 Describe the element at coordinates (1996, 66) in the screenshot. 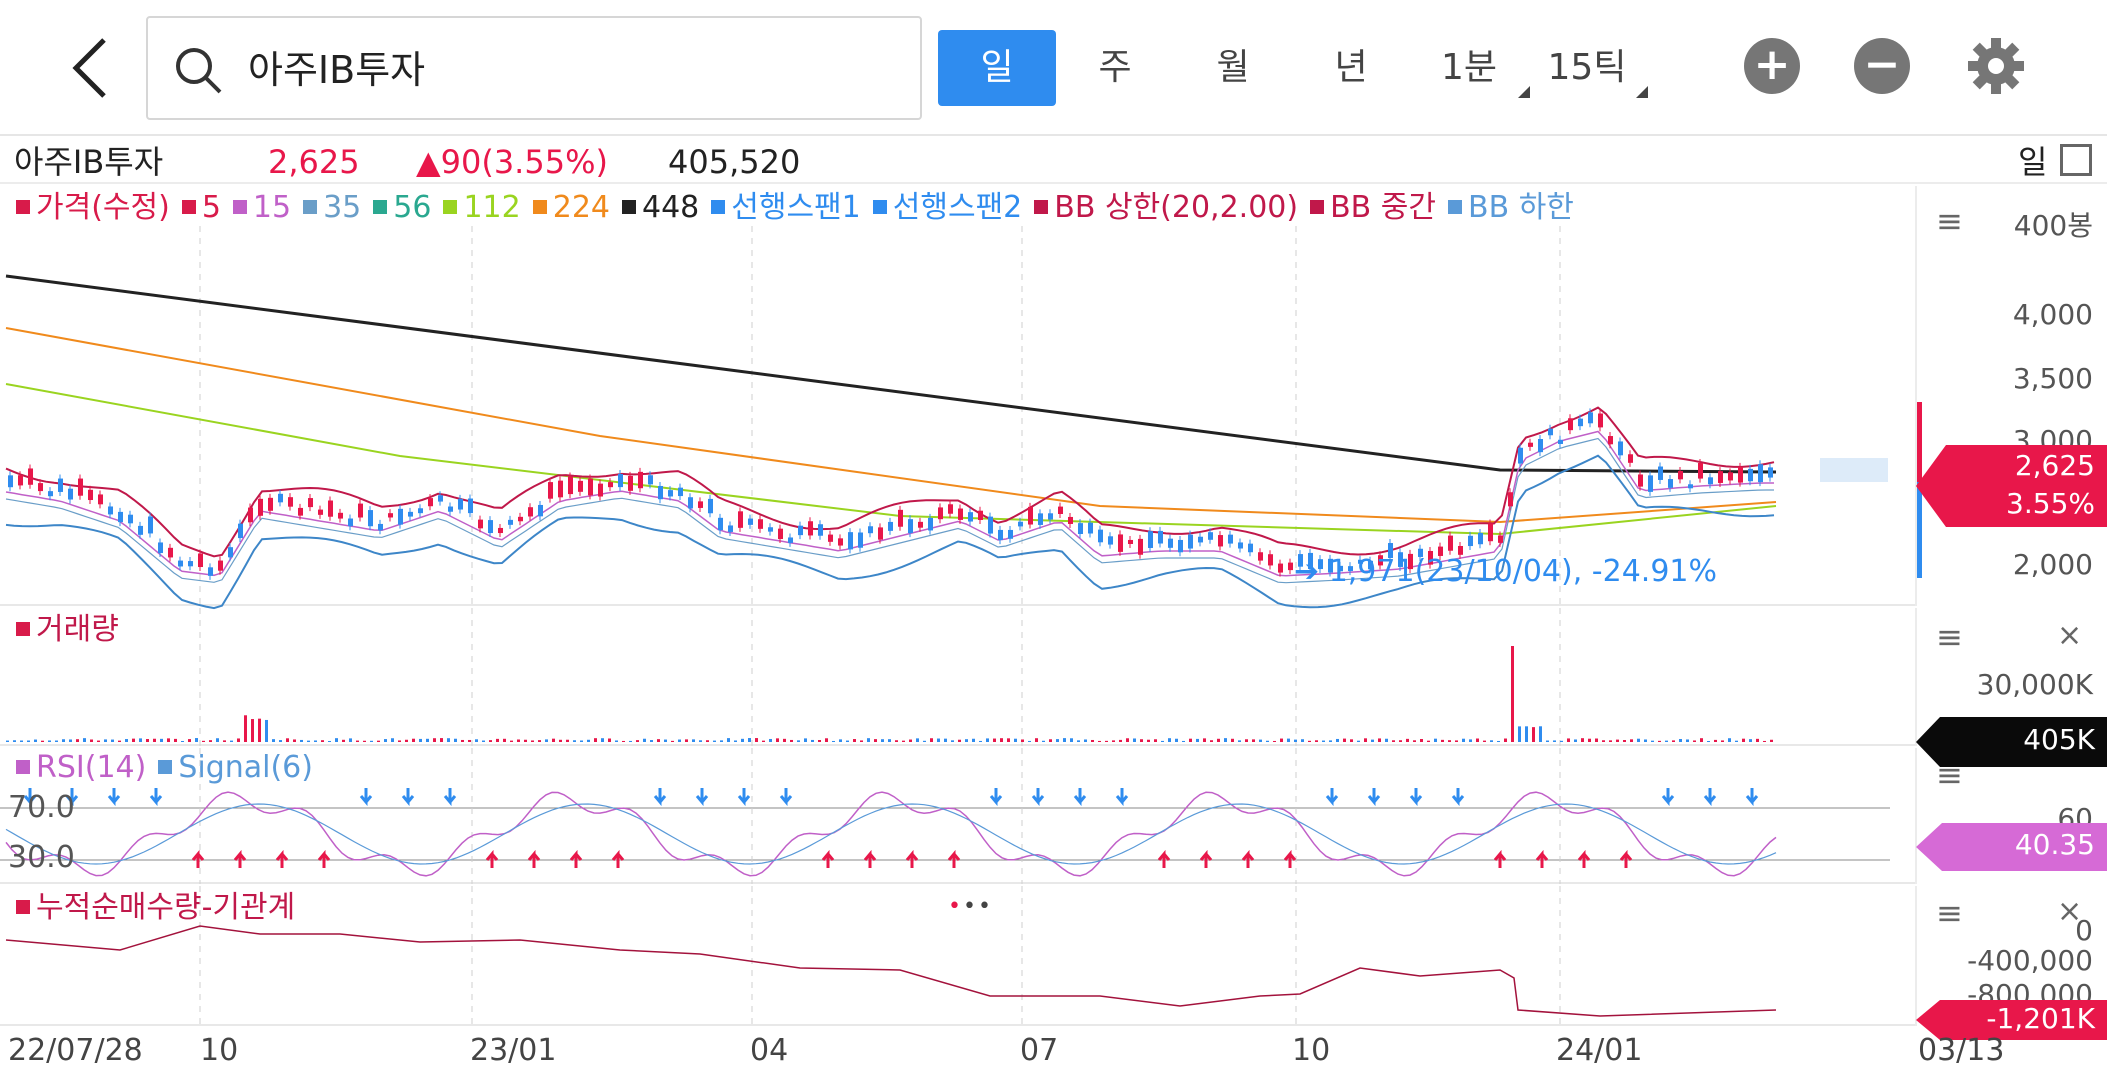

I see `gear-icon` at that location.